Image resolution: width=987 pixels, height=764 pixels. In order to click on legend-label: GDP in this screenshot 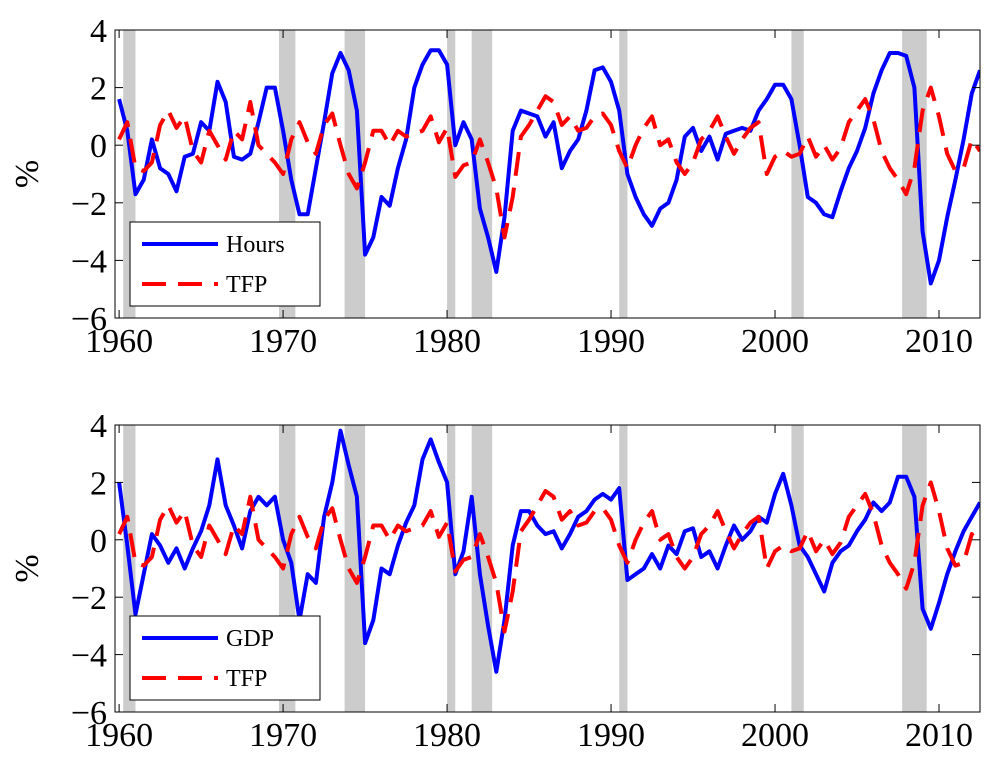, I will do `click(250, 639)`.